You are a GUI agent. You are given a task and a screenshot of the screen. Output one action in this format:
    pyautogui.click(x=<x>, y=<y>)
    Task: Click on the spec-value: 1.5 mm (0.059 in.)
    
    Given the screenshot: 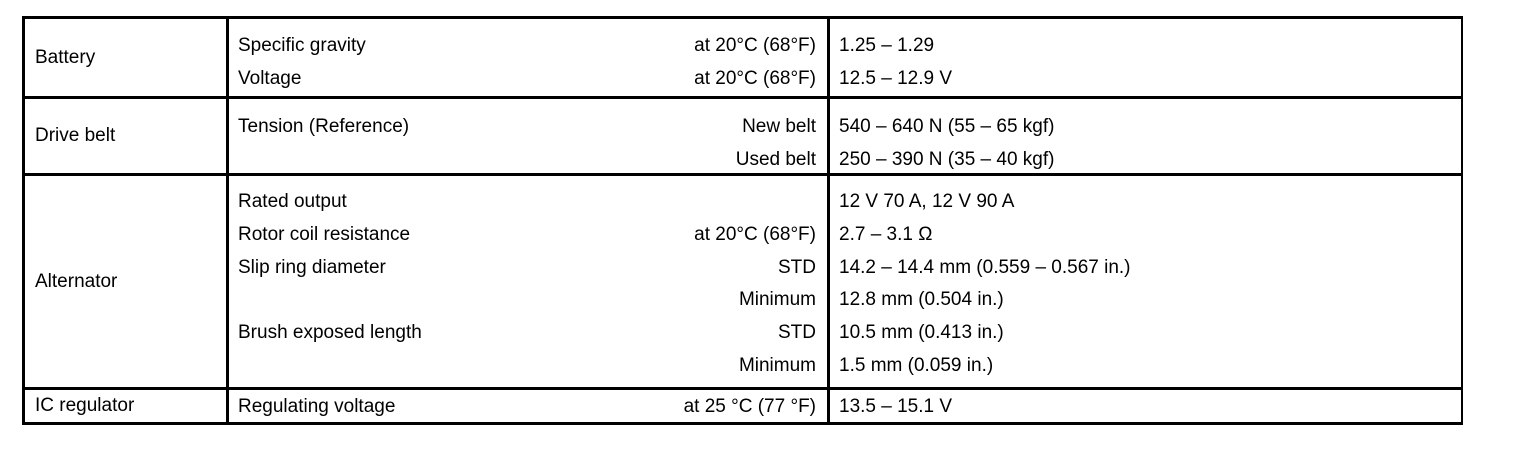 What is the action you would take?
    pyautogui.click(x=916, y=365)
    